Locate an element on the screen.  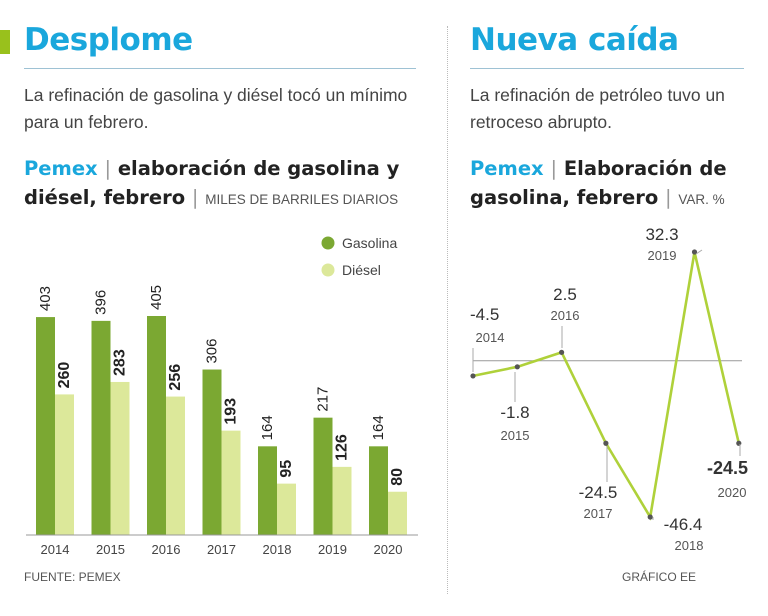
right-title-rule is located at coordinates (607, 68).